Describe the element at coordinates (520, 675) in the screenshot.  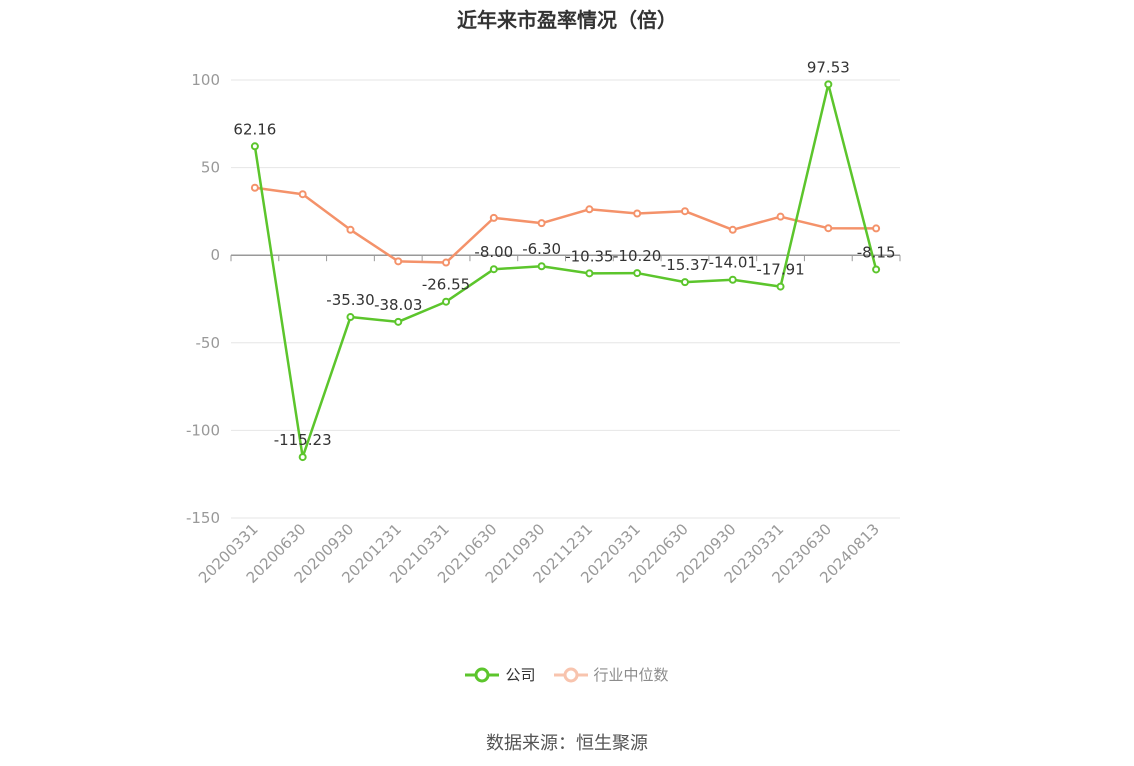
I see `legend-company-label: 公司` at that location.